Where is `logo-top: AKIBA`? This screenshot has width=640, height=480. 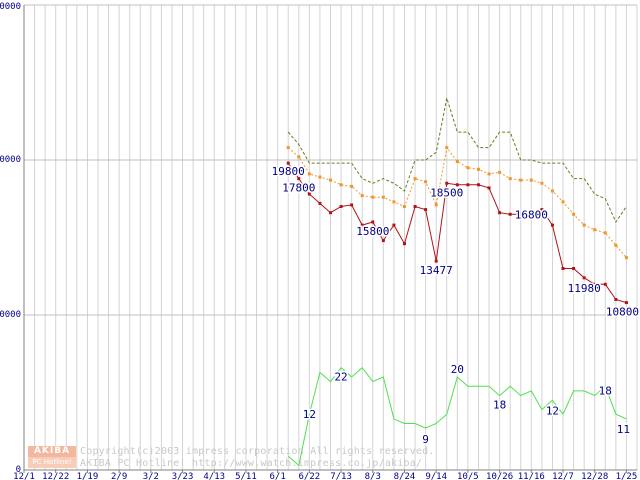 logo-top: AKIBA is located at coordinates (52, 451).